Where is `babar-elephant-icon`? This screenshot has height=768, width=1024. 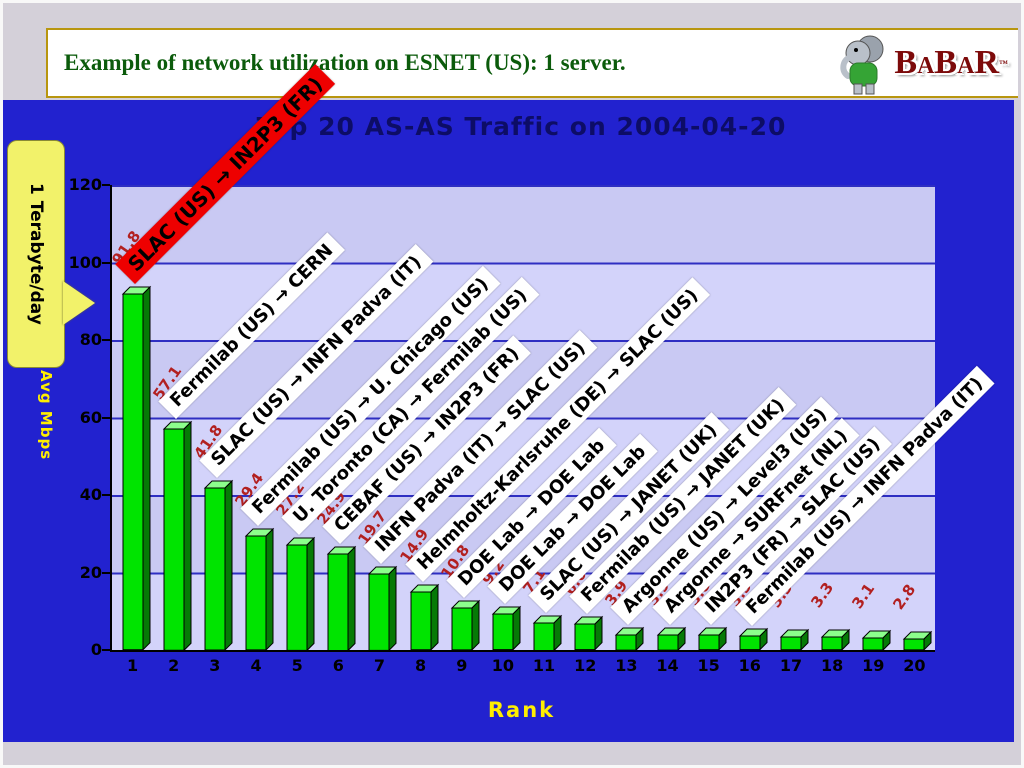 babar-elephant-icon is located at coordinates (862, 65).